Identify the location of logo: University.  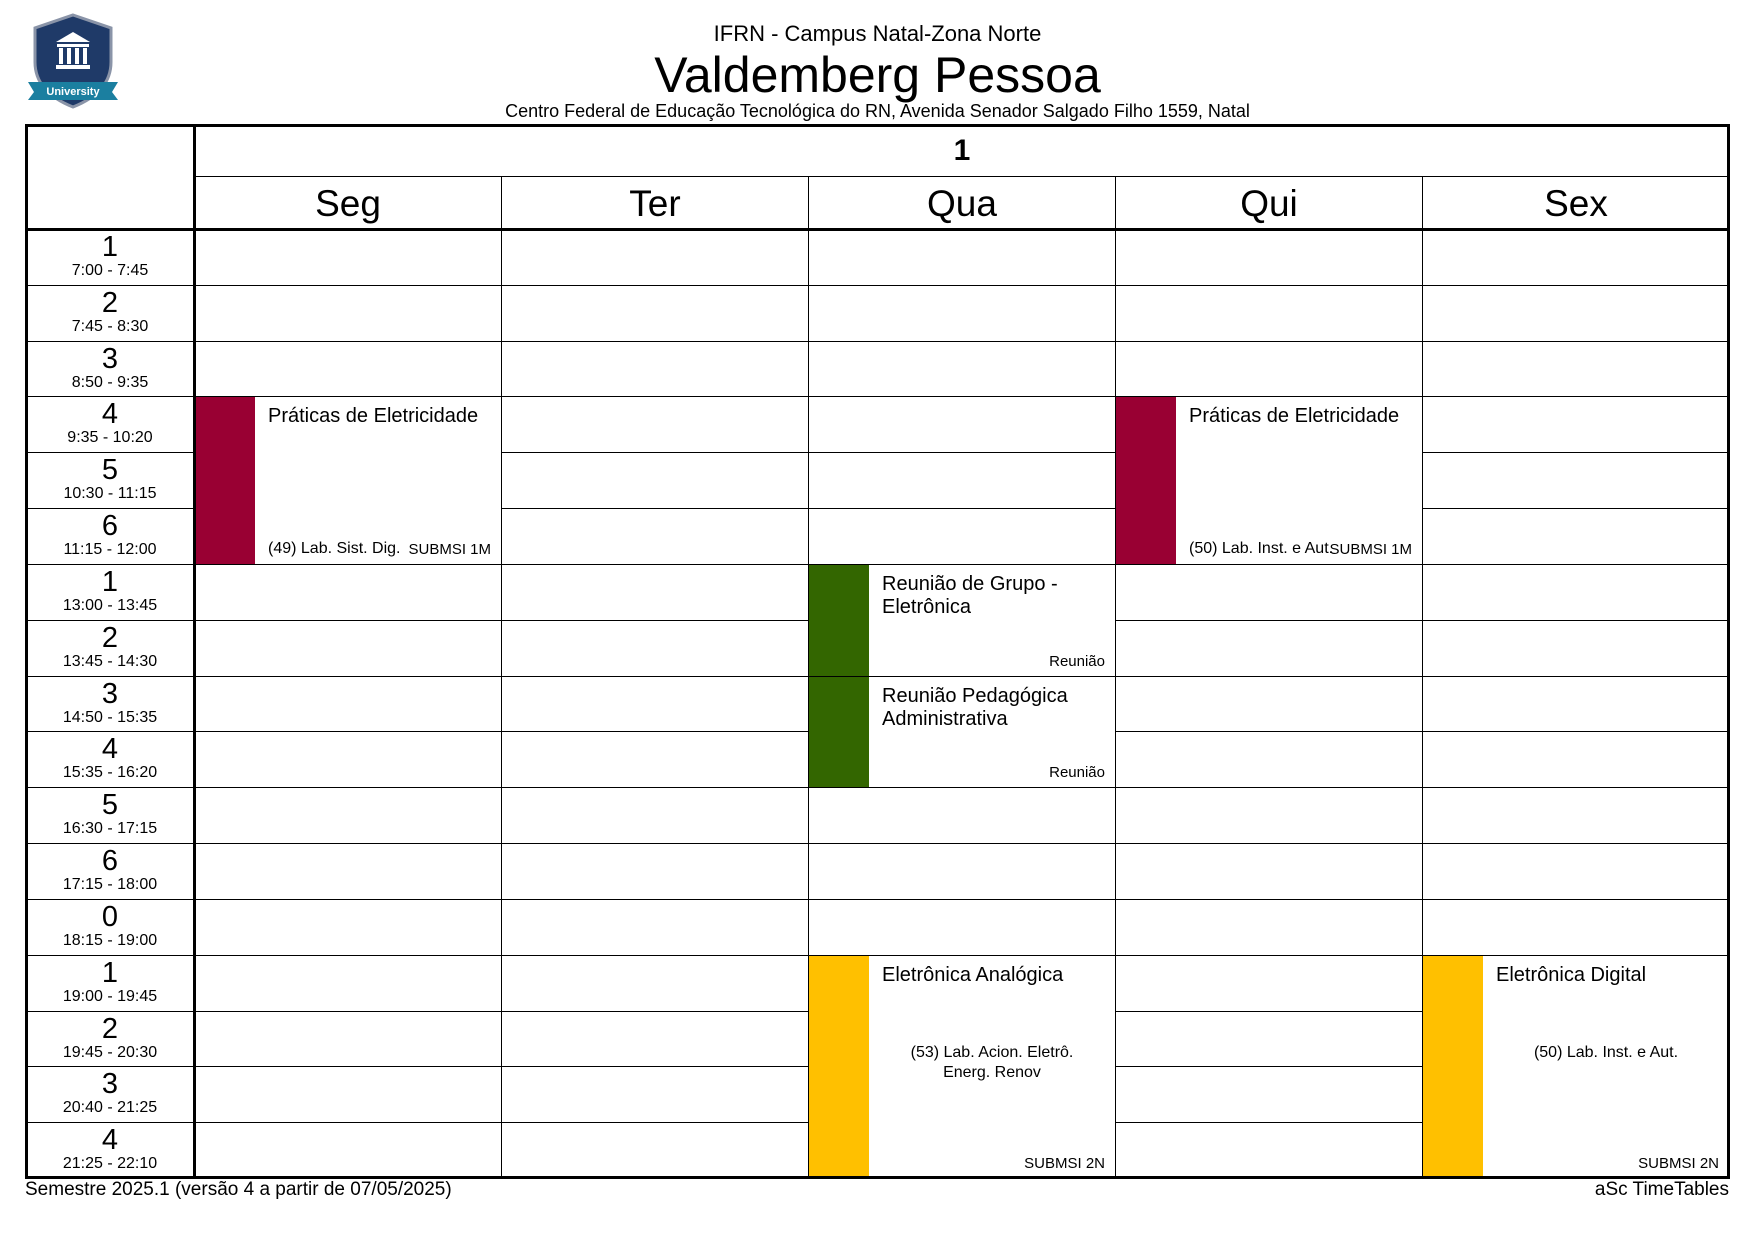
(73, 61).